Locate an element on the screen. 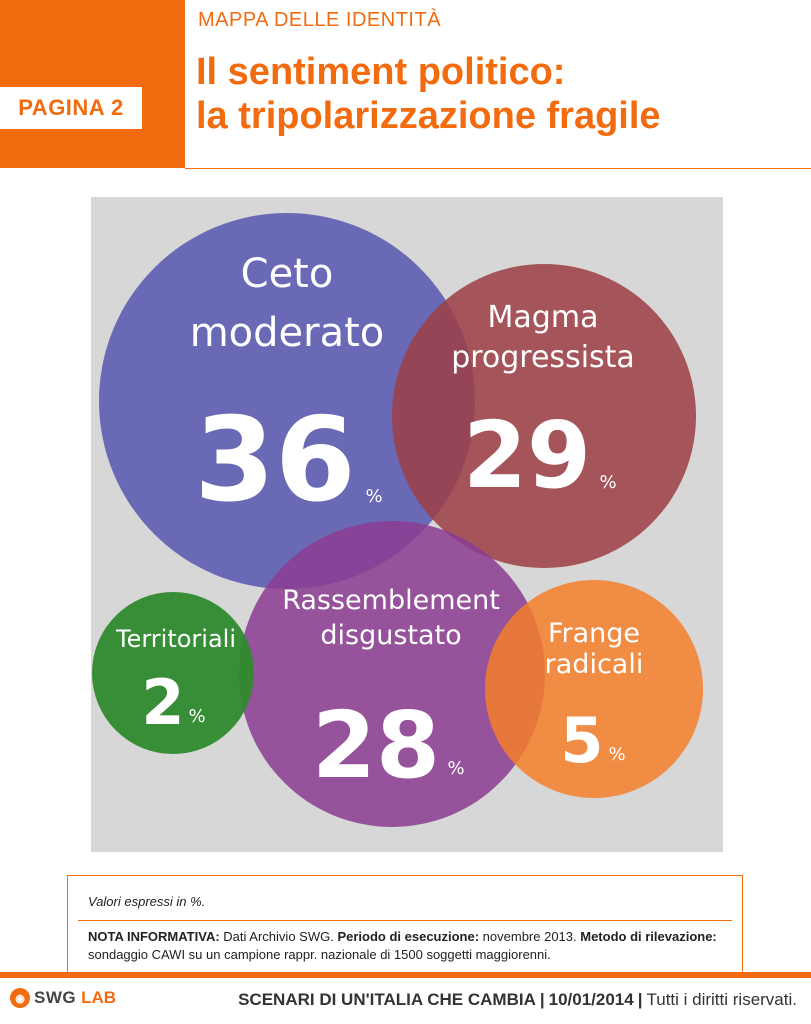 The height and width of the screenshot is (1024, 811). label-frange-radicali-line1: Frange is located at coordinates (594, 633).